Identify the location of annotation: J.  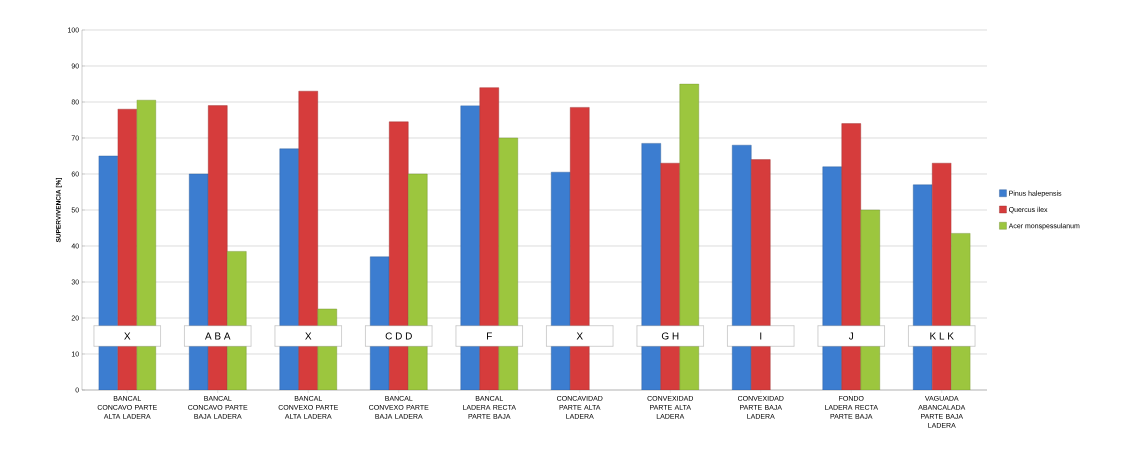
(851, 336).